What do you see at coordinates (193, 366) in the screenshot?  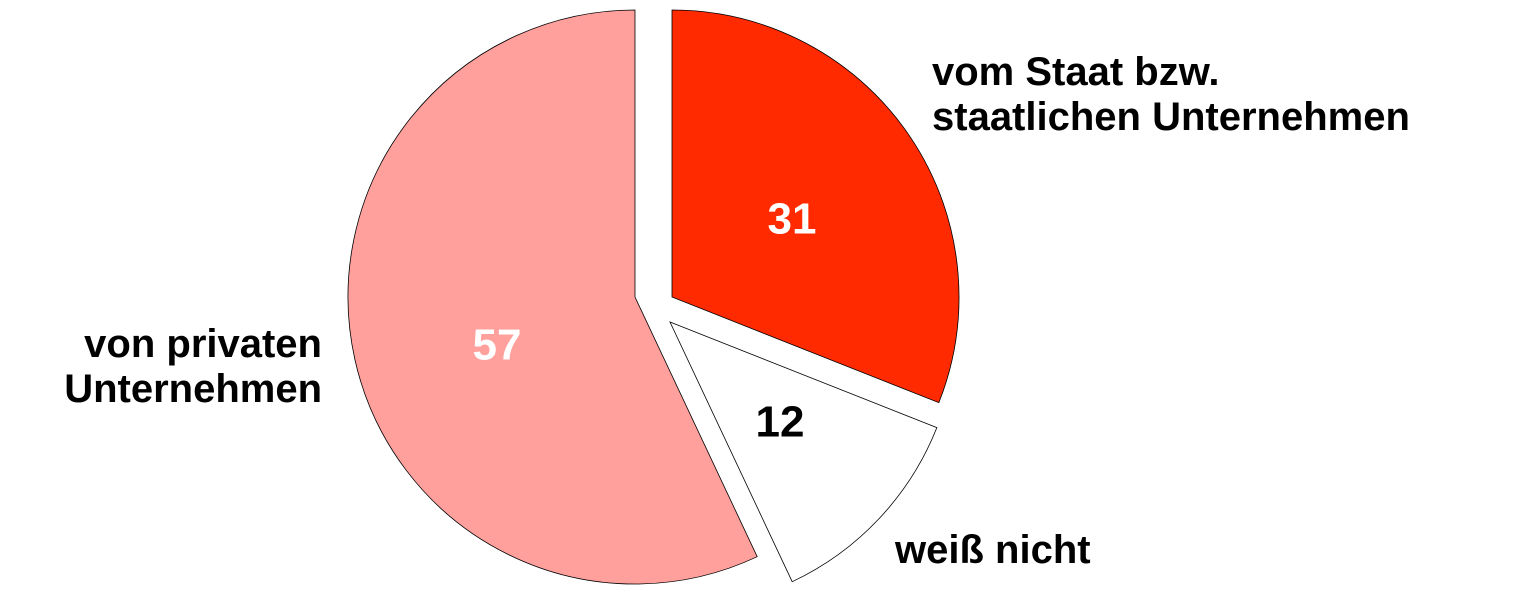 I see `category-label: von privaten Unternehmen` at bounding box center [193, 366].